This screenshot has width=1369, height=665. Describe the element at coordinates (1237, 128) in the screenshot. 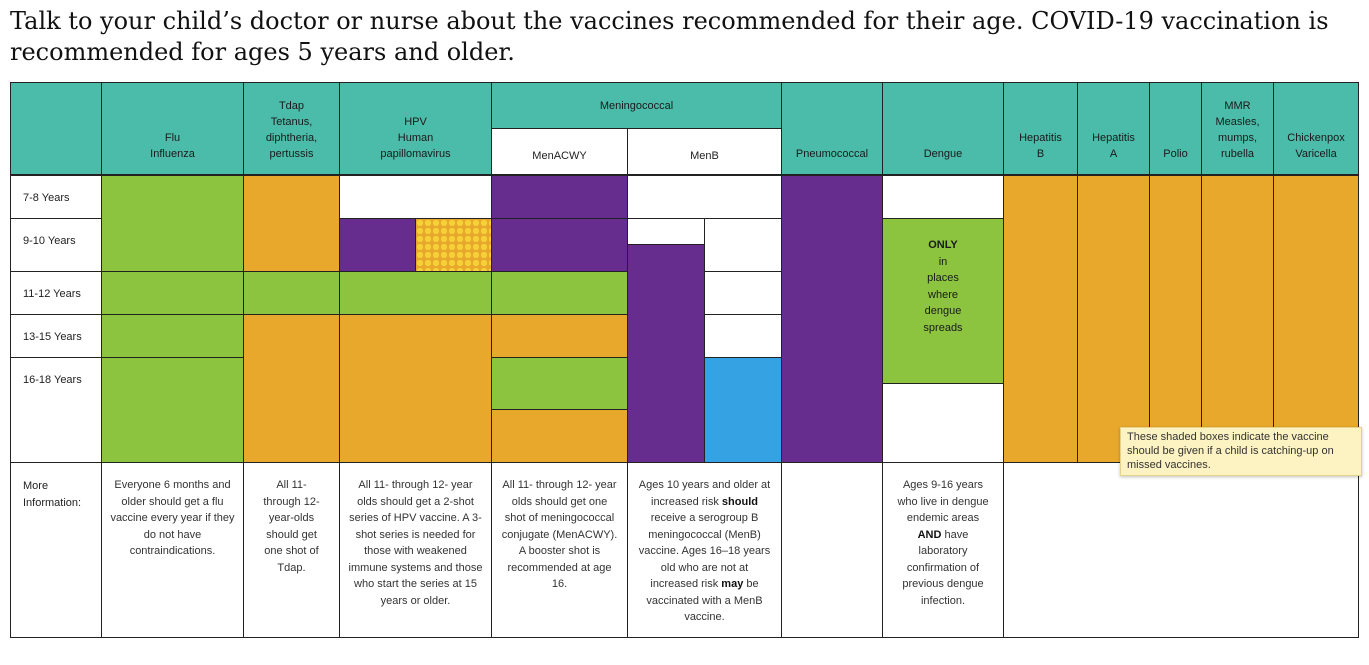

I see `header-mmr: MMR Measles, mumps, rubella` at that location.